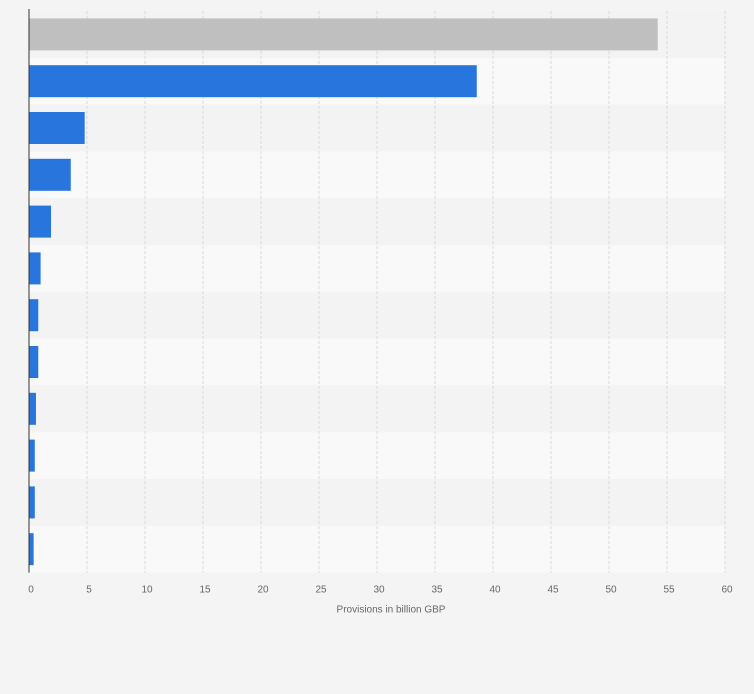 This screenshot has width=754, height=694. What do you see at coordinates (263, 590) in the screenshot?
I see `x-tick-label: 20` at bounding box center [263, 590].